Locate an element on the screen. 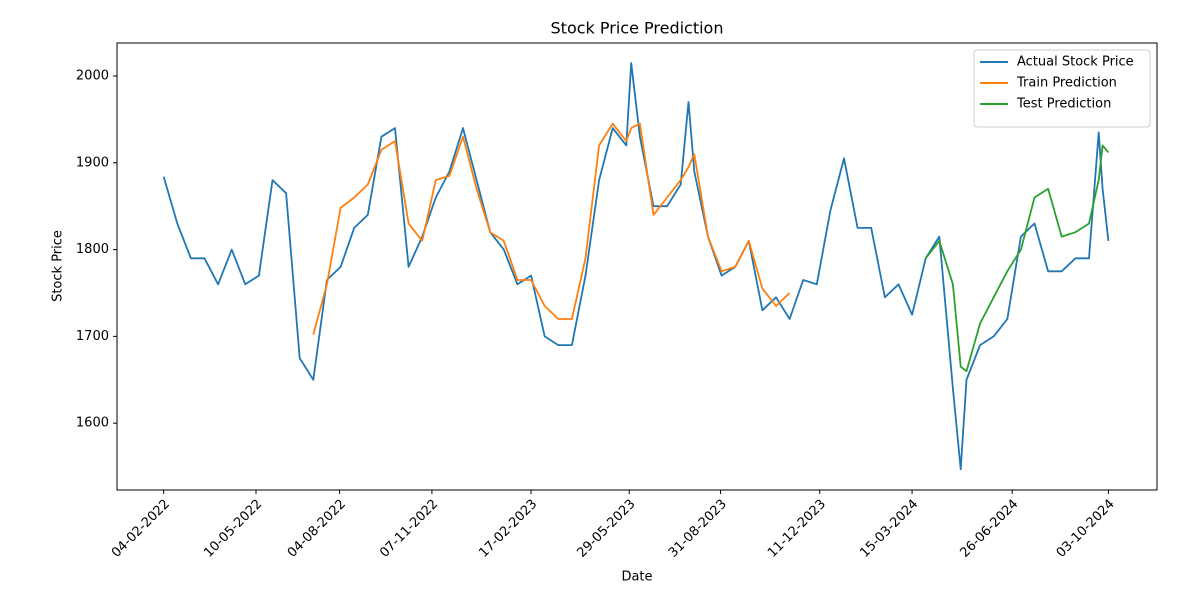 This screenshot has height=600, width=1200. legend-label: Train Prediction is located at coordinates (1066, 83).